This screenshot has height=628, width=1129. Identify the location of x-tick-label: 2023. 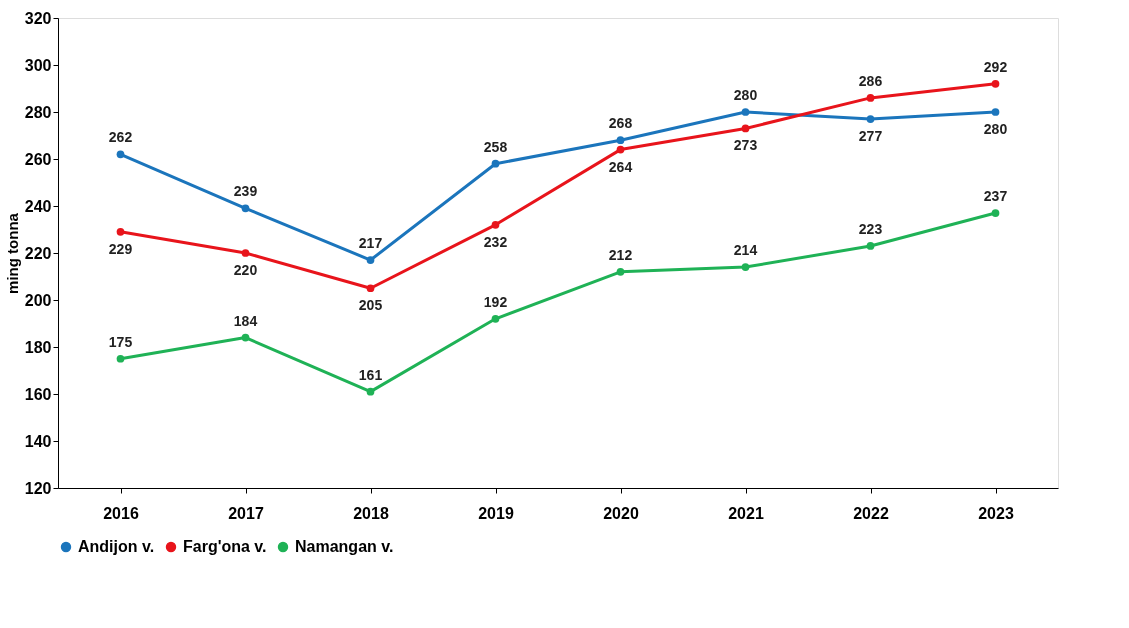
(996, 513).